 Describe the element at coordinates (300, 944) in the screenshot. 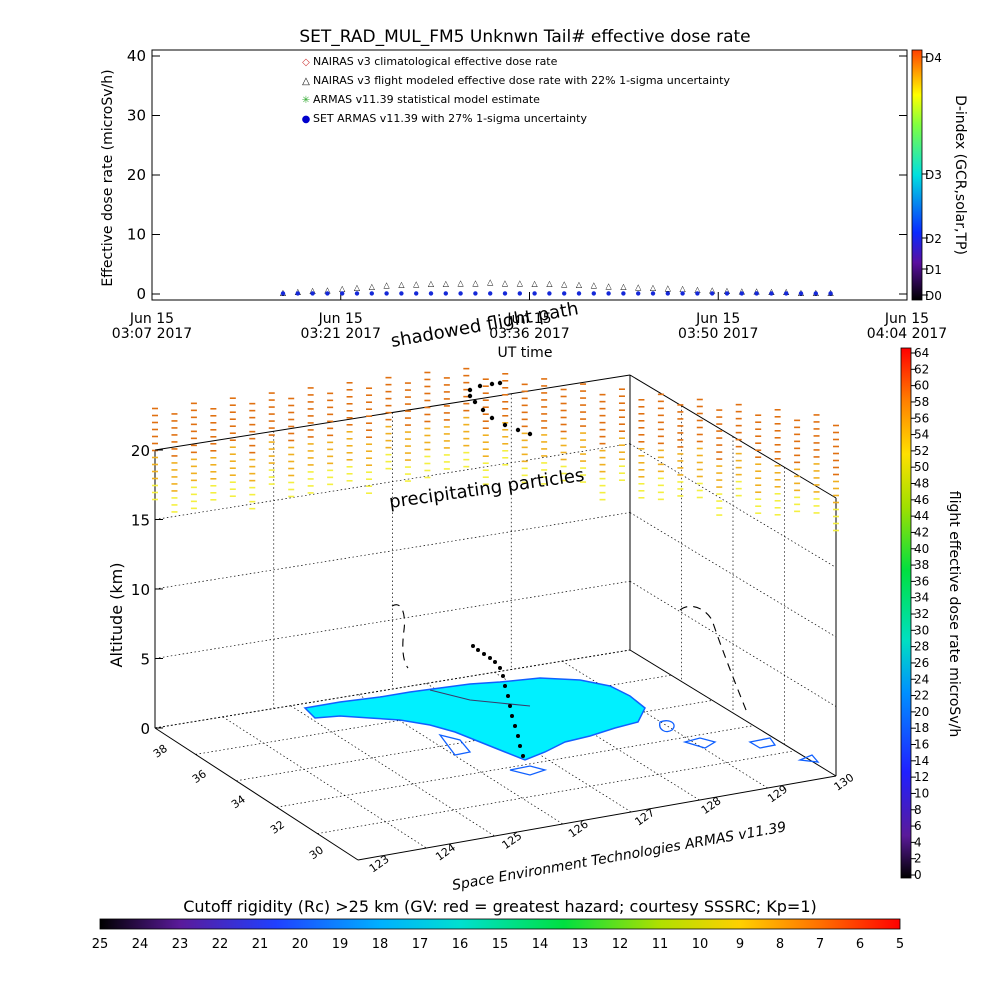

I see `cutoff-rigidity-tick-label: 20` at that location.